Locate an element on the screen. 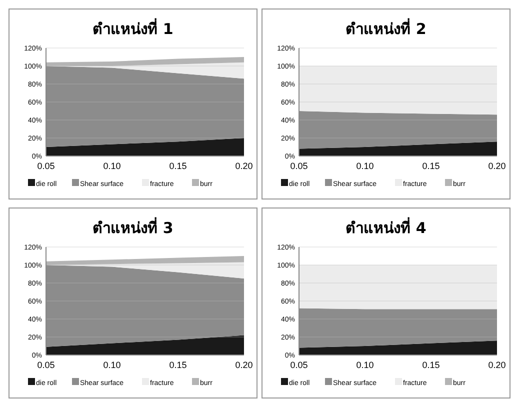 Image resolution: width=513 pixels, height=403 pixels. chart-title: ตำแหน่งที่ 3 is located at coordinates (133, 227).